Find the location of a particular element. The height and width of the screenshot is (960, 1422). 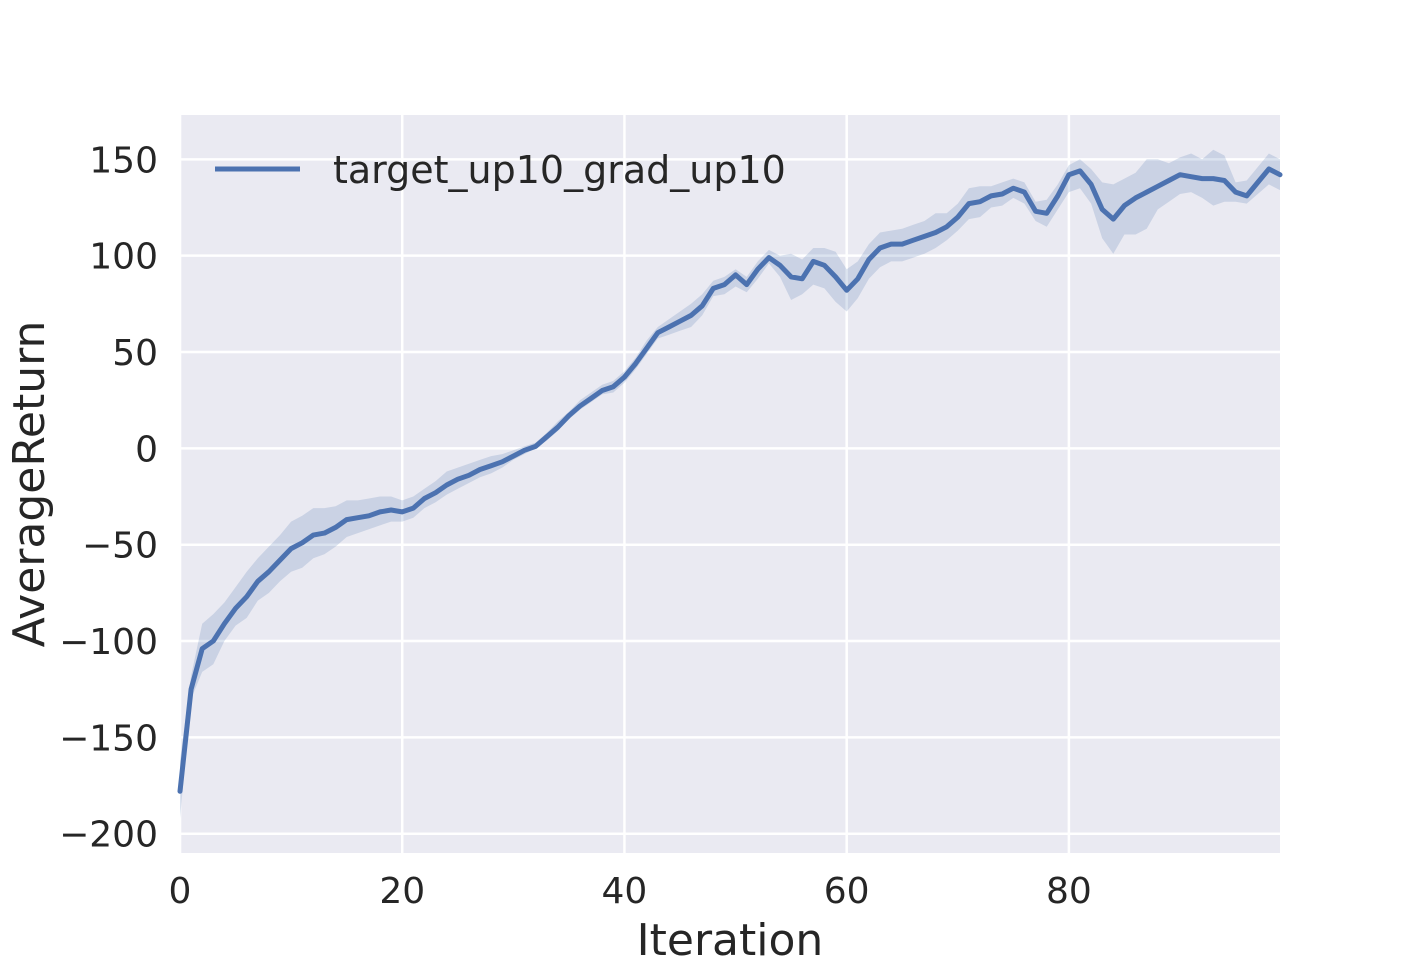

y-axis-label: AverageReturn is located at coordinates (29, 484).